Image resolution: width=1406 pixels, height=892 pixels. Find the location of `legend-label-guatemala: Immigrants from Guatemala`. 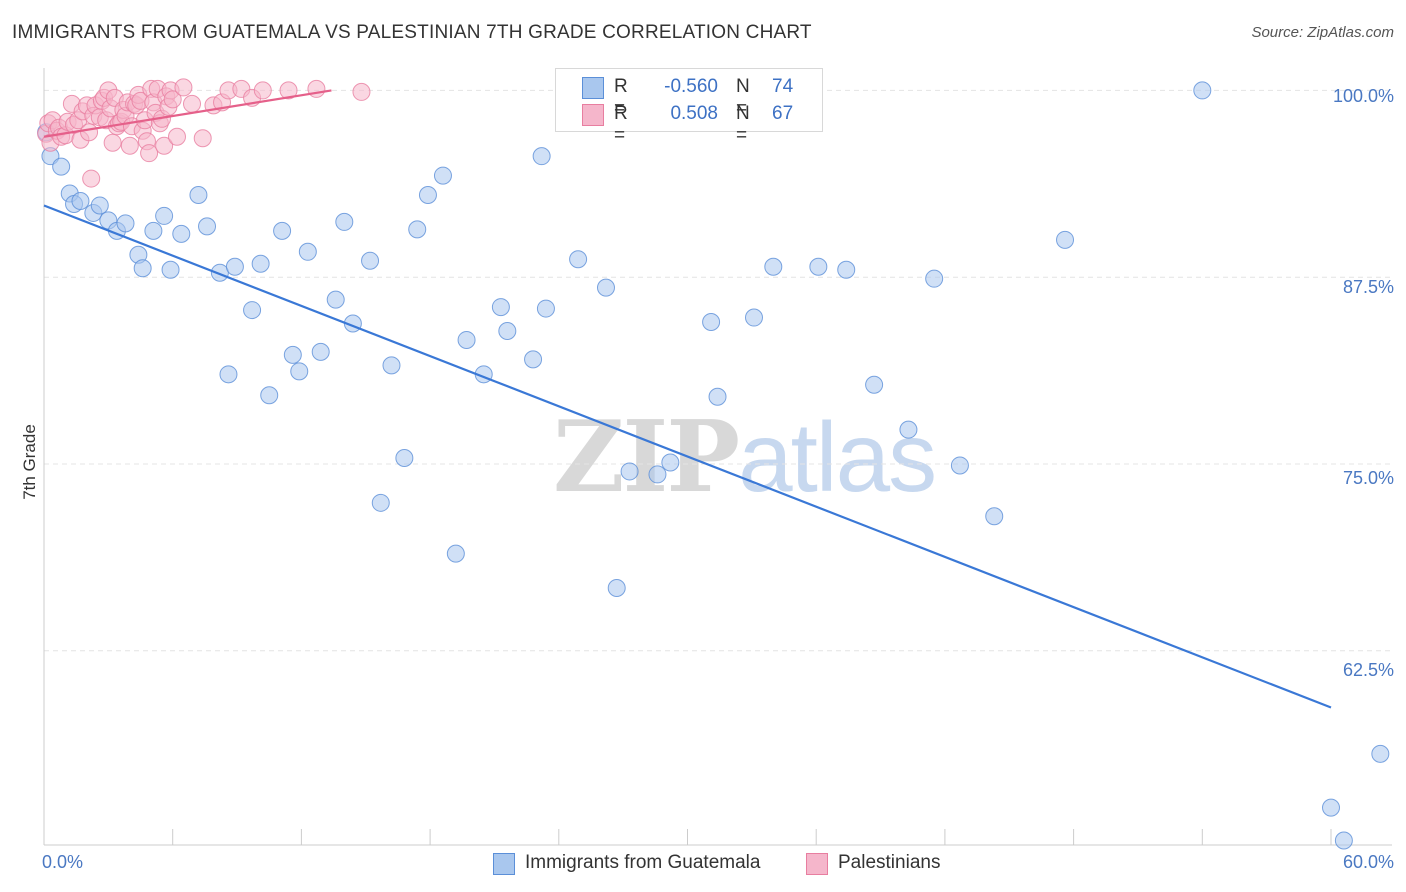

legend-label-guatemala: Immigrants from Guatemala is located at coordinates (643, 862).